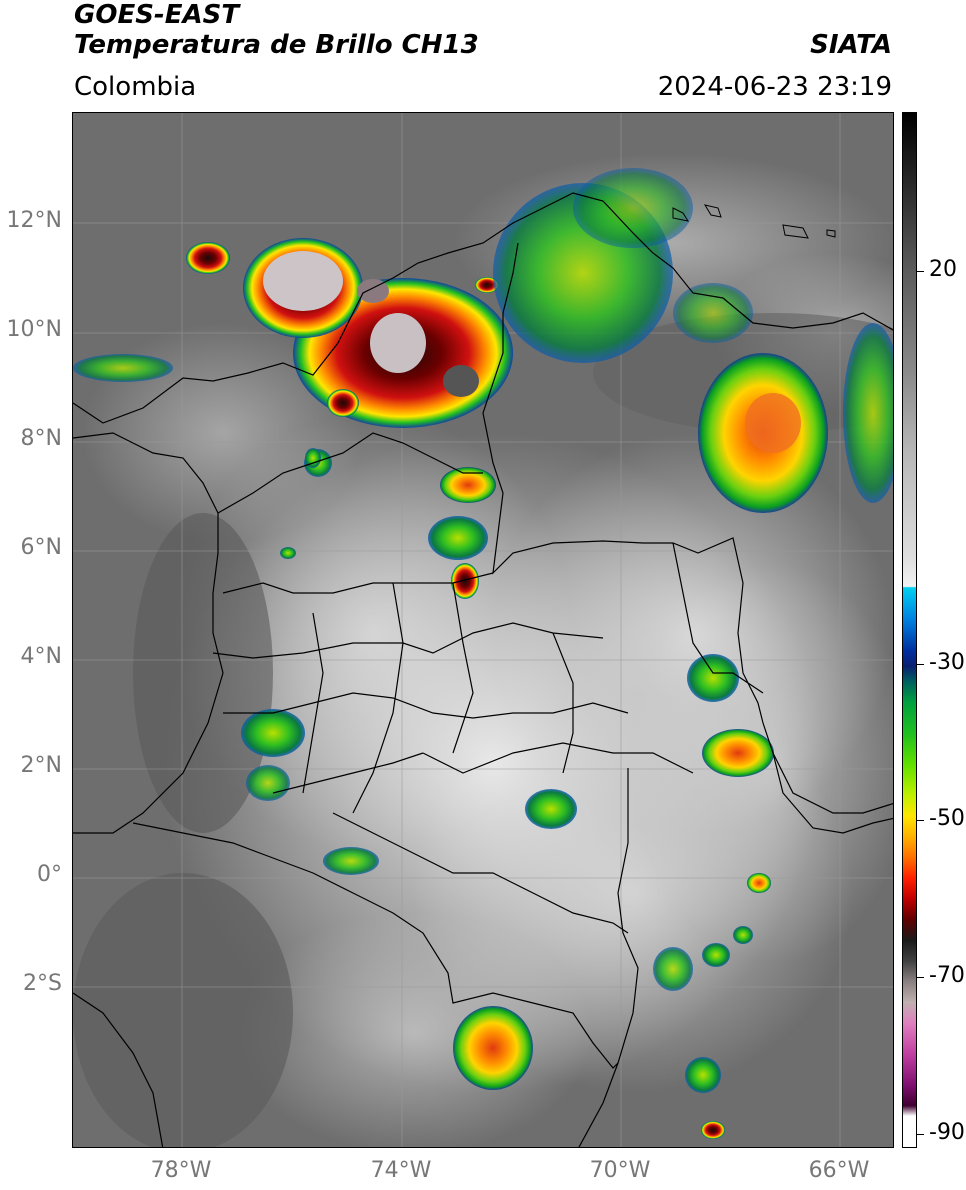 This screenshot has height=1190, width=966. What do you see at coordinates (920, 977) in the screenshot?
I see `colorbar-tick-neg70` at bounding box center [920, 977].